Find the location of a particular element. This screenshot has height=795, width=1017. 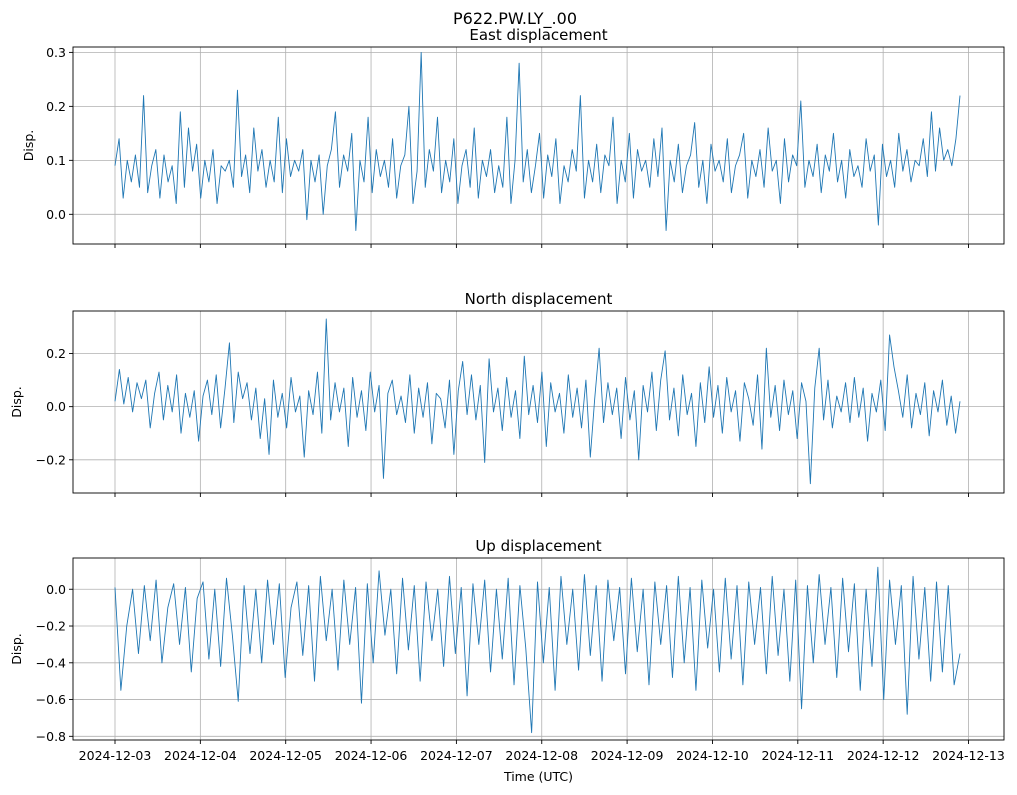

x-tick-label: 2024-12-05 is located at coordinates (285, 755).